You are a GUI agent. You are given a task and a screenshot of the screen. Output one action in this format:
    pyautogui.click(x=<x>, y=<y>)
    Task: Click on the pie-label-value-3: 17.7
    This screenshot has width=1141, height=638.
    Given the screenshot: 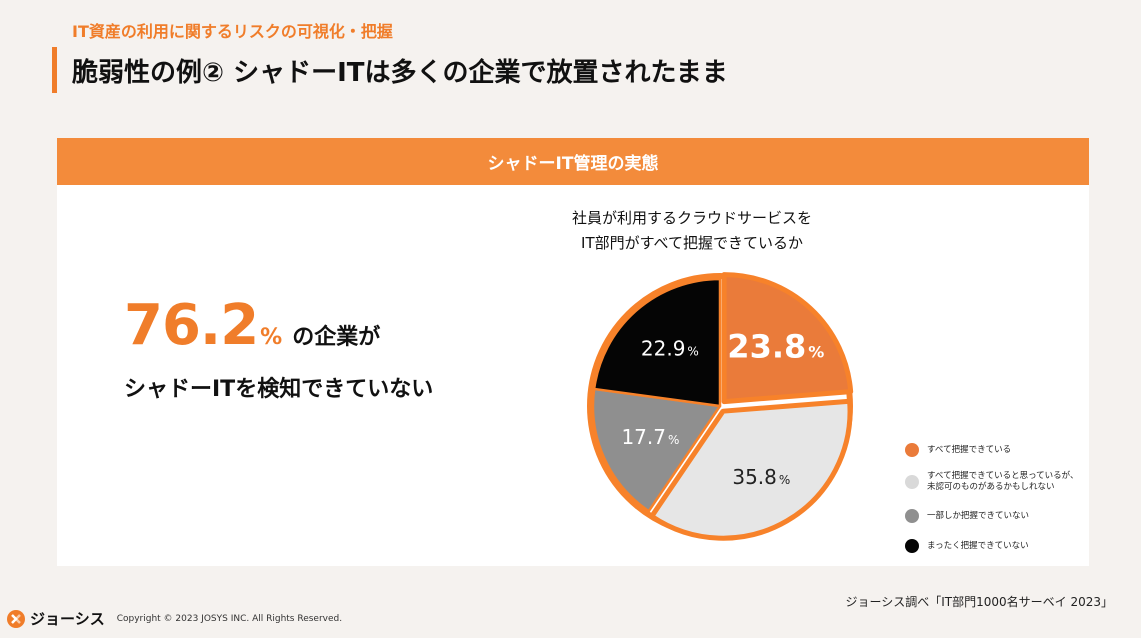 What is the action you would take?
    pyautogui.click(x=643, y=437)
    